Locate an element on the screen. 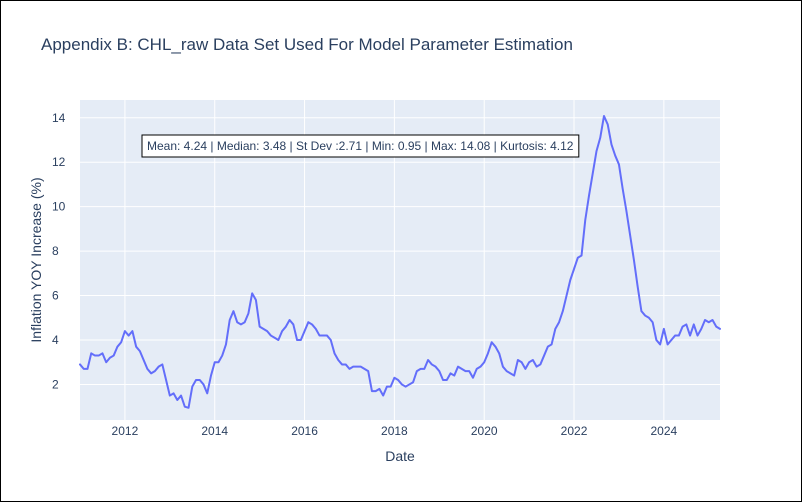 This screenshot has width=802, height=502. x-ticks: 2012 2014 2016 2018 2020 2022 2024 is located at coordinates (395, 431).